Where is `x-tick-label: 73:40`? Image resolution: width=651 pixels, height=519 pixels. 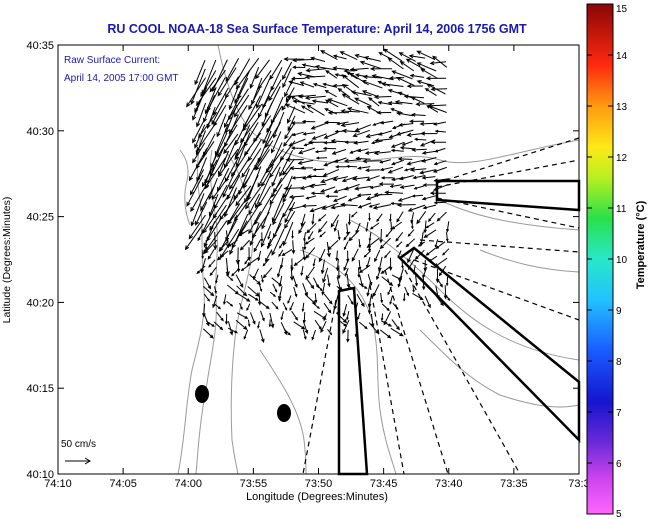
x-tick-label: 73:40 is located at coordinates (449, 484).